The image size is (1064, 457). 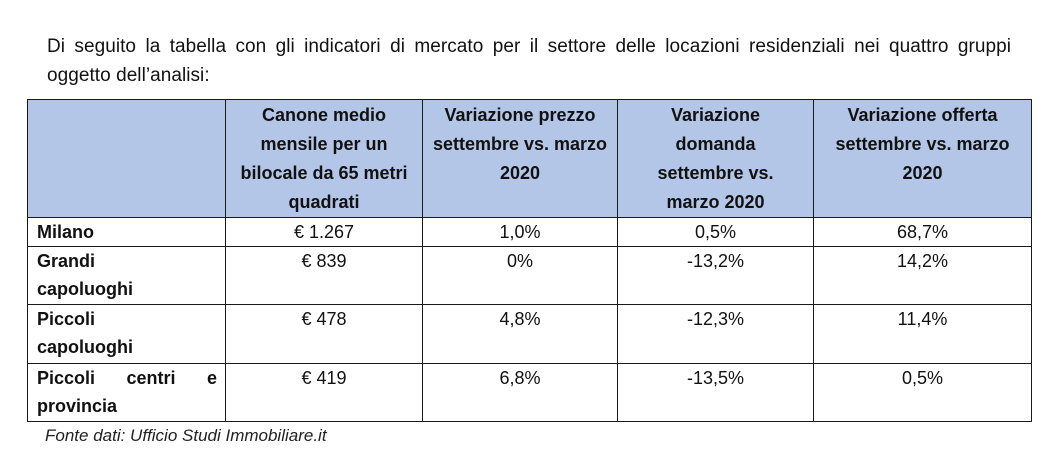 What do you see at coordinates (520, 392) in the screenshot?
I see `cell-prezzo: 6,8%` at bounding box center [520, 392].